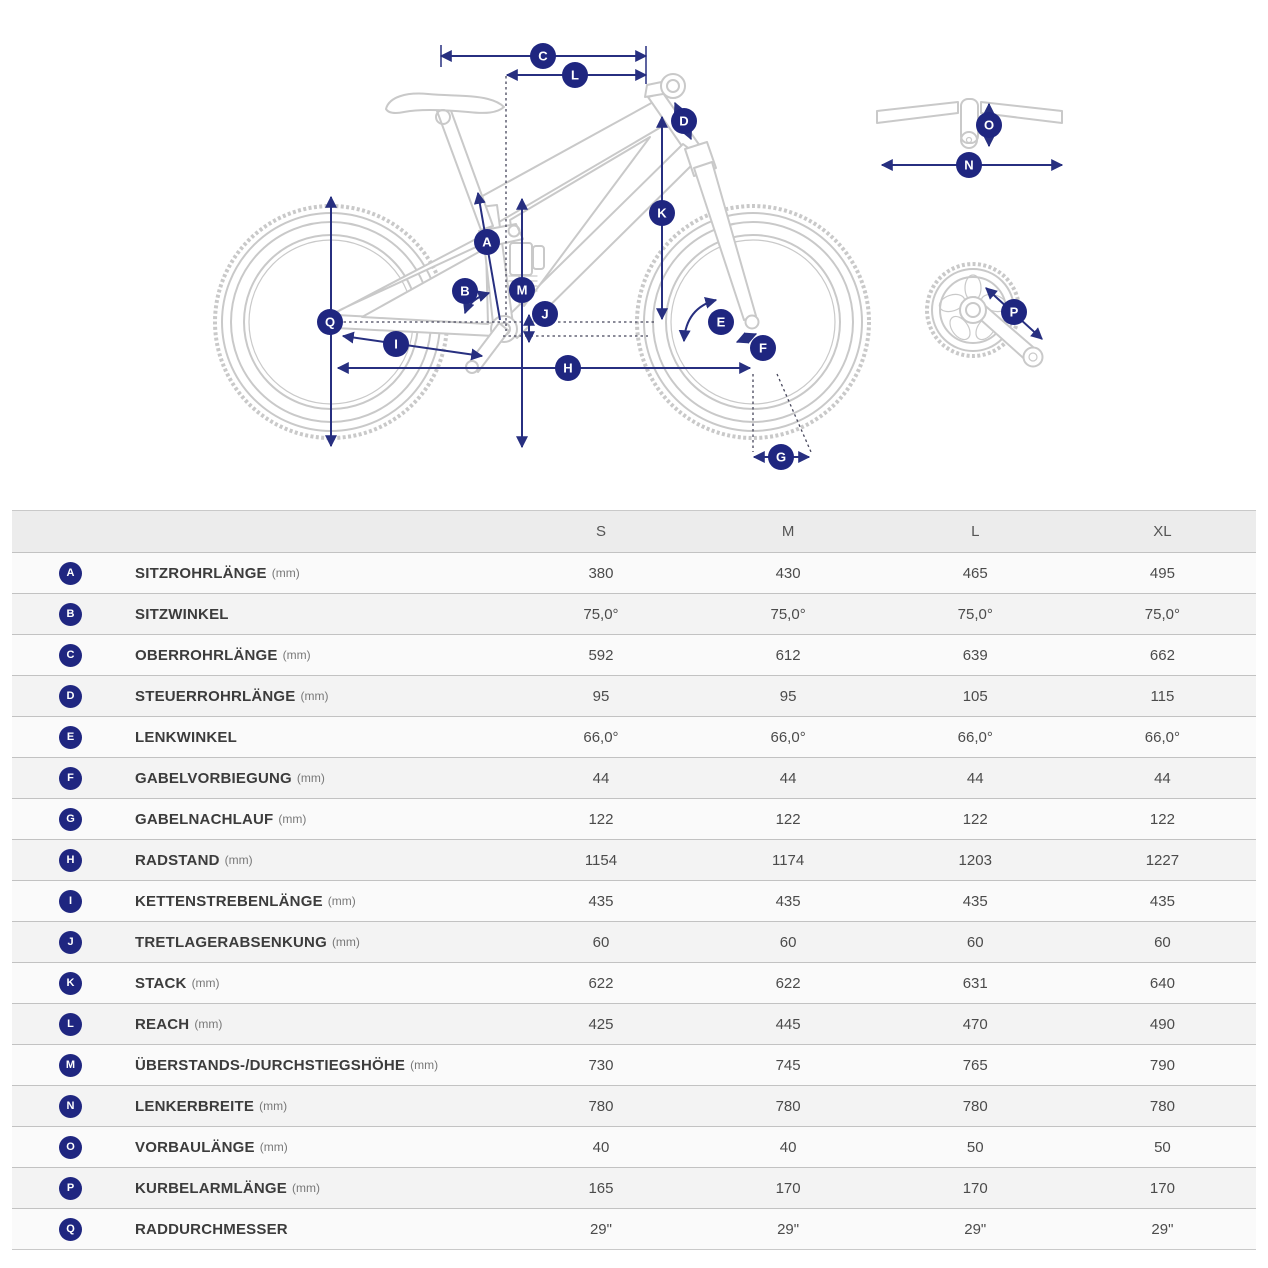 The height and width of the screenshot is (1268, 1268). What do you see at coordinates (788, 1024) in the screenshot?
I see `value-cell: 445` at bounding box center [788, 1024].